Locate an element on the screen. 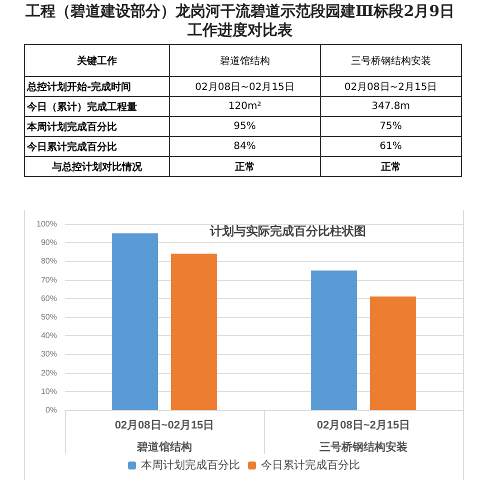  y-tick-label: 70% is located at coordinates (48, 279).